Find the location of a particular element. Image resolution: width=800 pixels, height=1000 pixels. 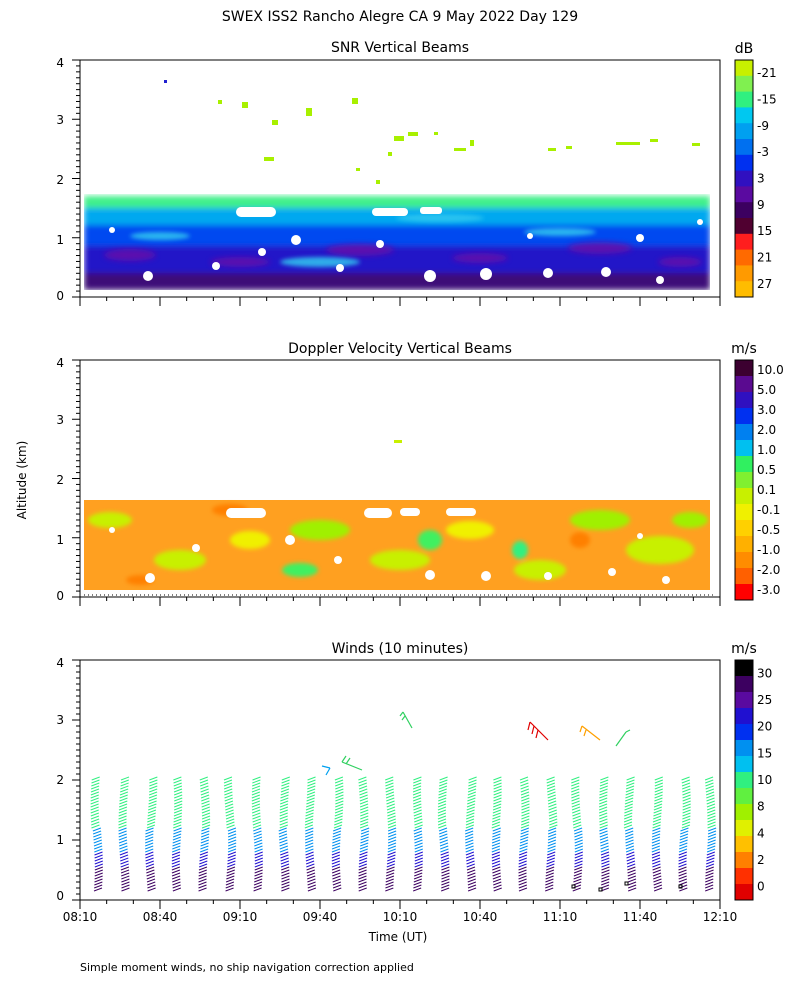

colorbar-label: 25 is located at coordinates (764, 700).